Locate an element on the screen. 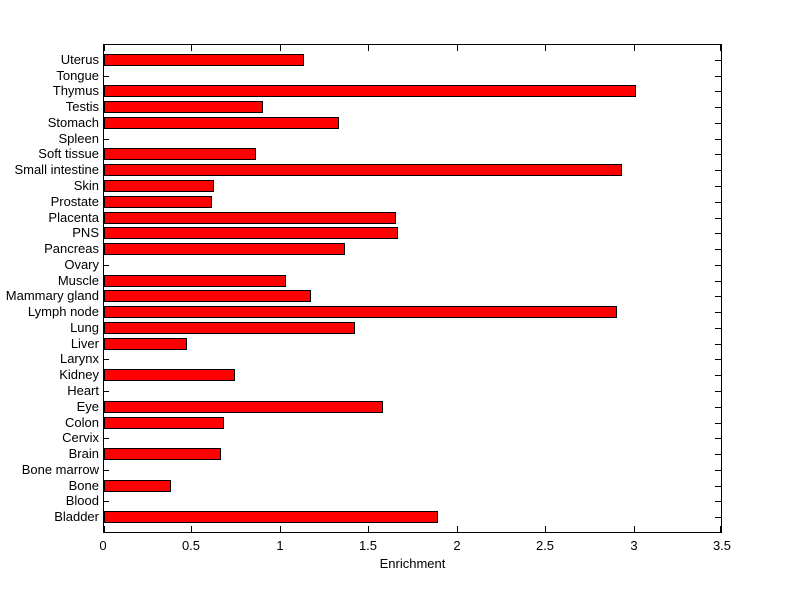 The image size is (800, 599). y-tick-label-liver: Liver is located at coordinates (84, 343).